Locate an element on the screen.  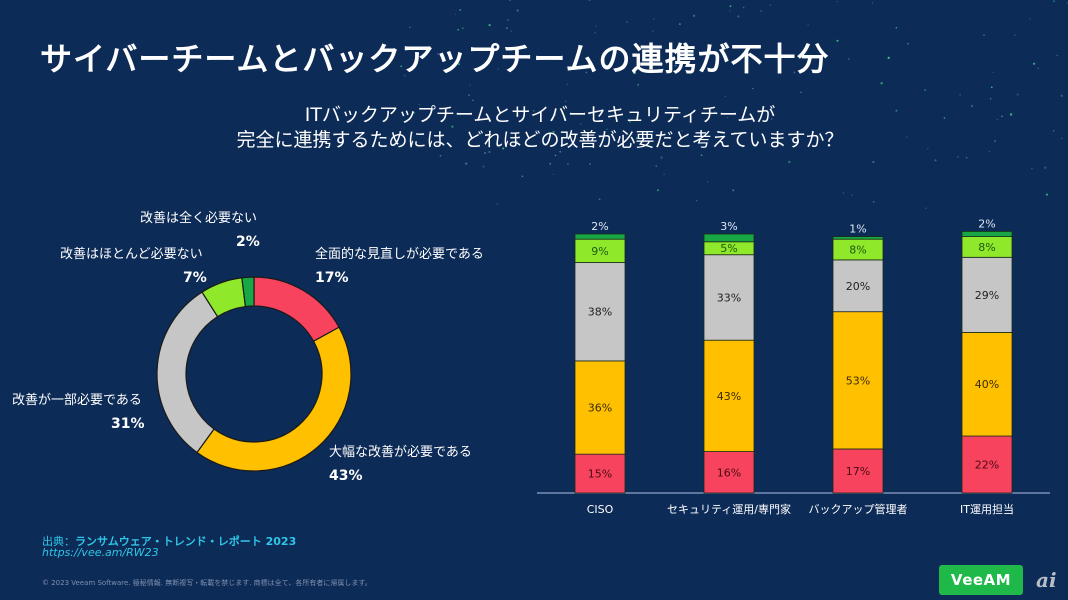
bar-data-label: 38% is located at coordinates (600, 312).